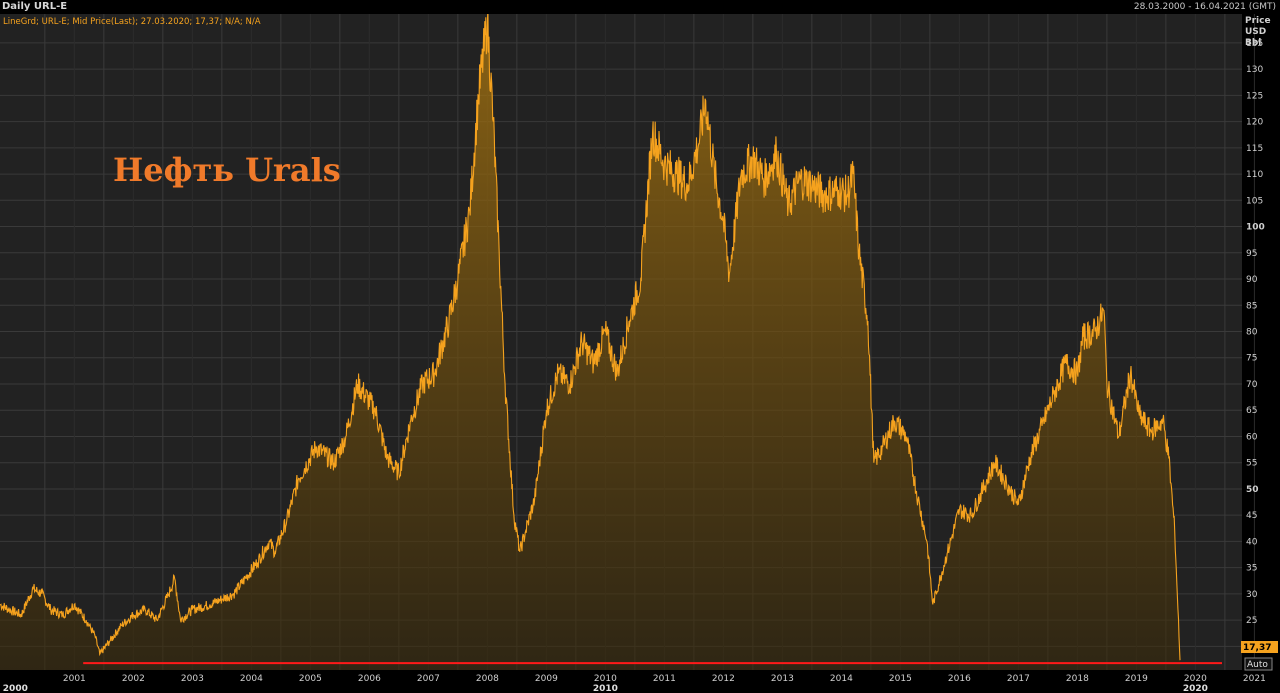 The width and height of the screenshot is (1280, 693). What do you see at coordinates (487, 679) in the screenshot?
I see `x-tick-label: 2008` at bounding box center [487, 679].